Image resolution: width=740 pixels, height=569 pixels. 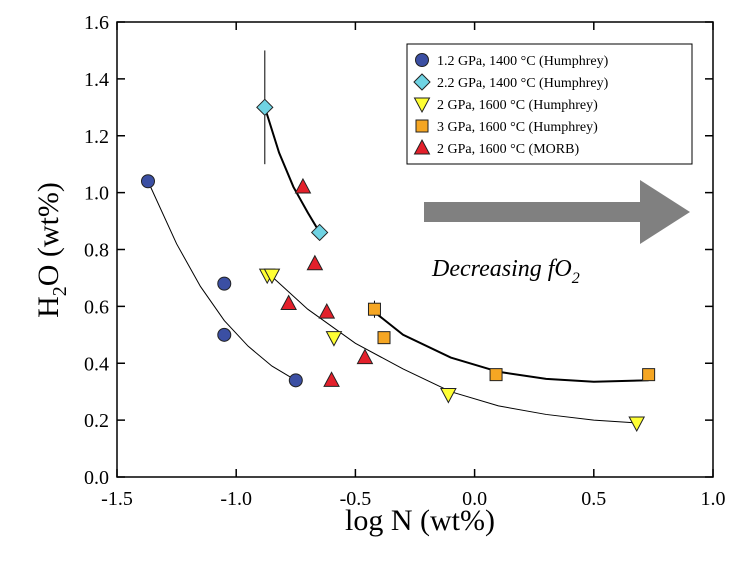 What do you see at coordinates (236, 499) in the screenshot?
I see `x-tick-label: -1.0` at bounding box center [236, 499].